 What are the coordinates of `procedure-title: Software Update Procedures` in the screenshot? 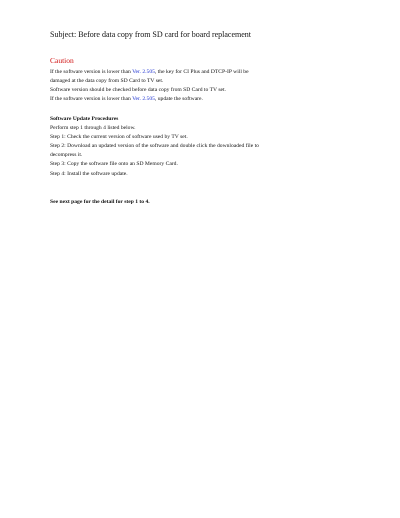 It's located at (84, 119).